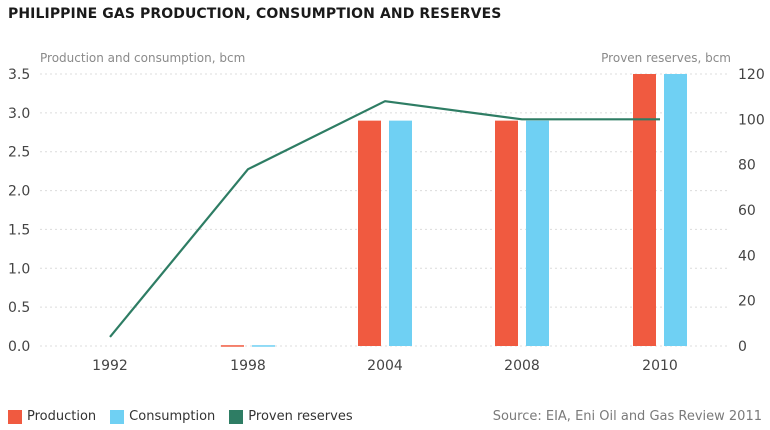  What do you see at coordinates (236, 416) in the screenshot?
I see `legend-swatch-proven-reserves` at bounding box center [236, 416].